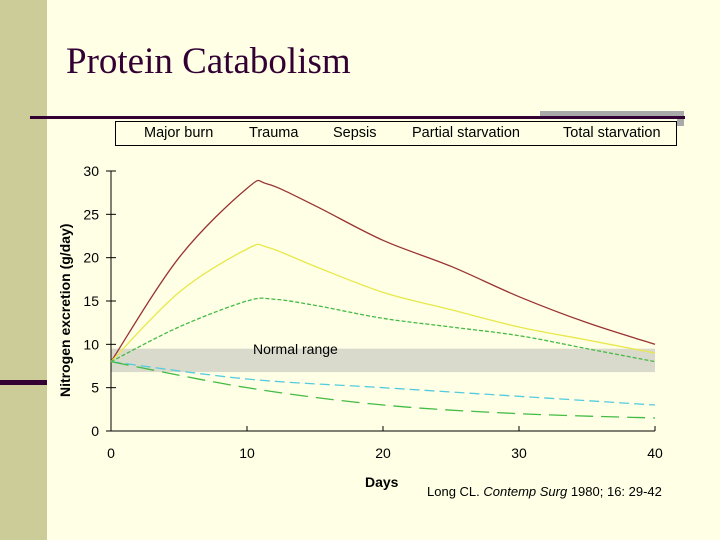  What do you see at coordinates (208, 61) in the screenshot?
I see `slide-title: Protein Catabolism` at bounding box center [208, 61].